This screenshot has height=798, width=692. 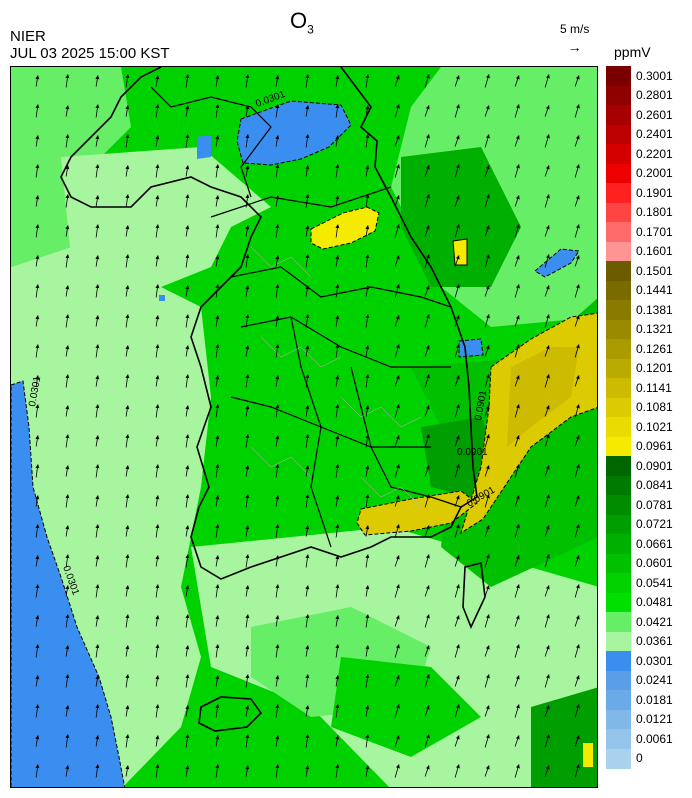 I want to click on legend-label: 0.0901, so click(x=654, y=465).